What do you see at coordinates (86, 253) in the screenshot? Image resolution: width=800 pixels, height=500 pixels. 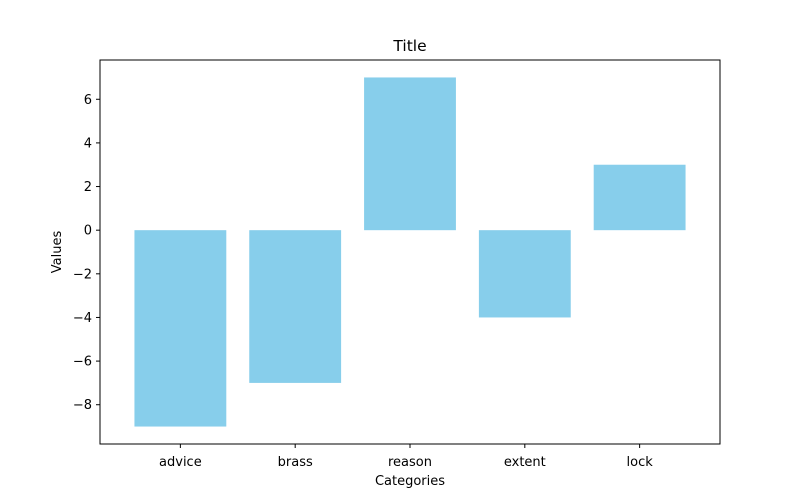 I see `y-axis-ticks: −8 −6 −4 −2 0 2 4 6` at bounding box center [86, 253].